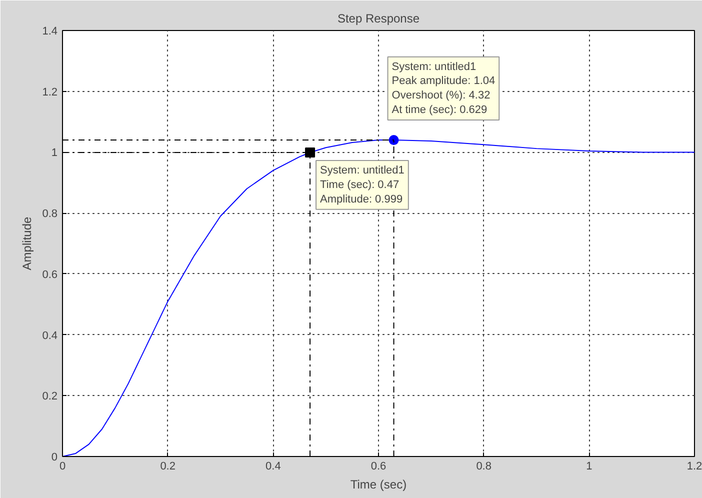  Describe the element at coordinates (50, 396) in the screenshot. I see `y-tick-label: 0.2` at that location.